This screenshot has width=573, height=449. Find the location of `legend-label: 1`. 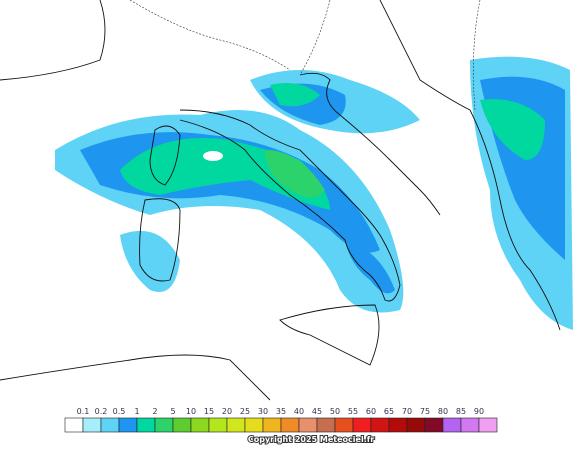

legend-label: 1 is located at coordinates (136, 411).